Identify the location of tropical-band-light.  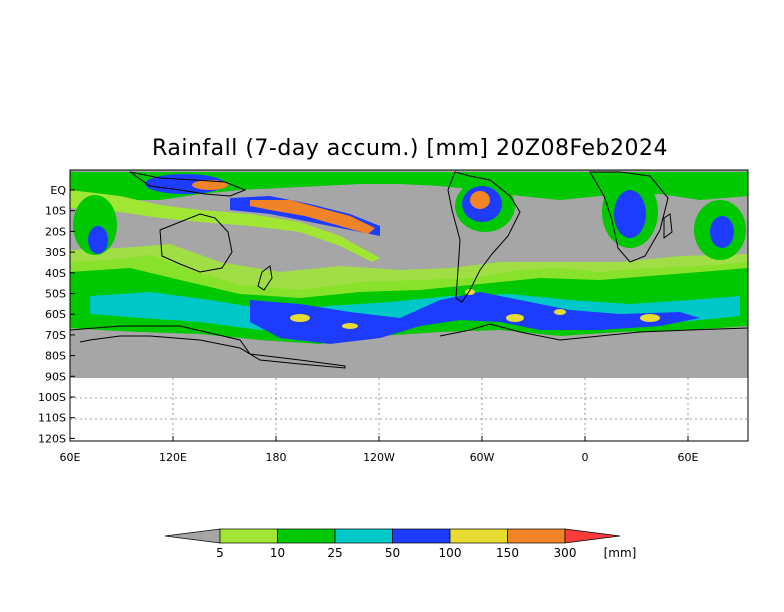
(225, 226).